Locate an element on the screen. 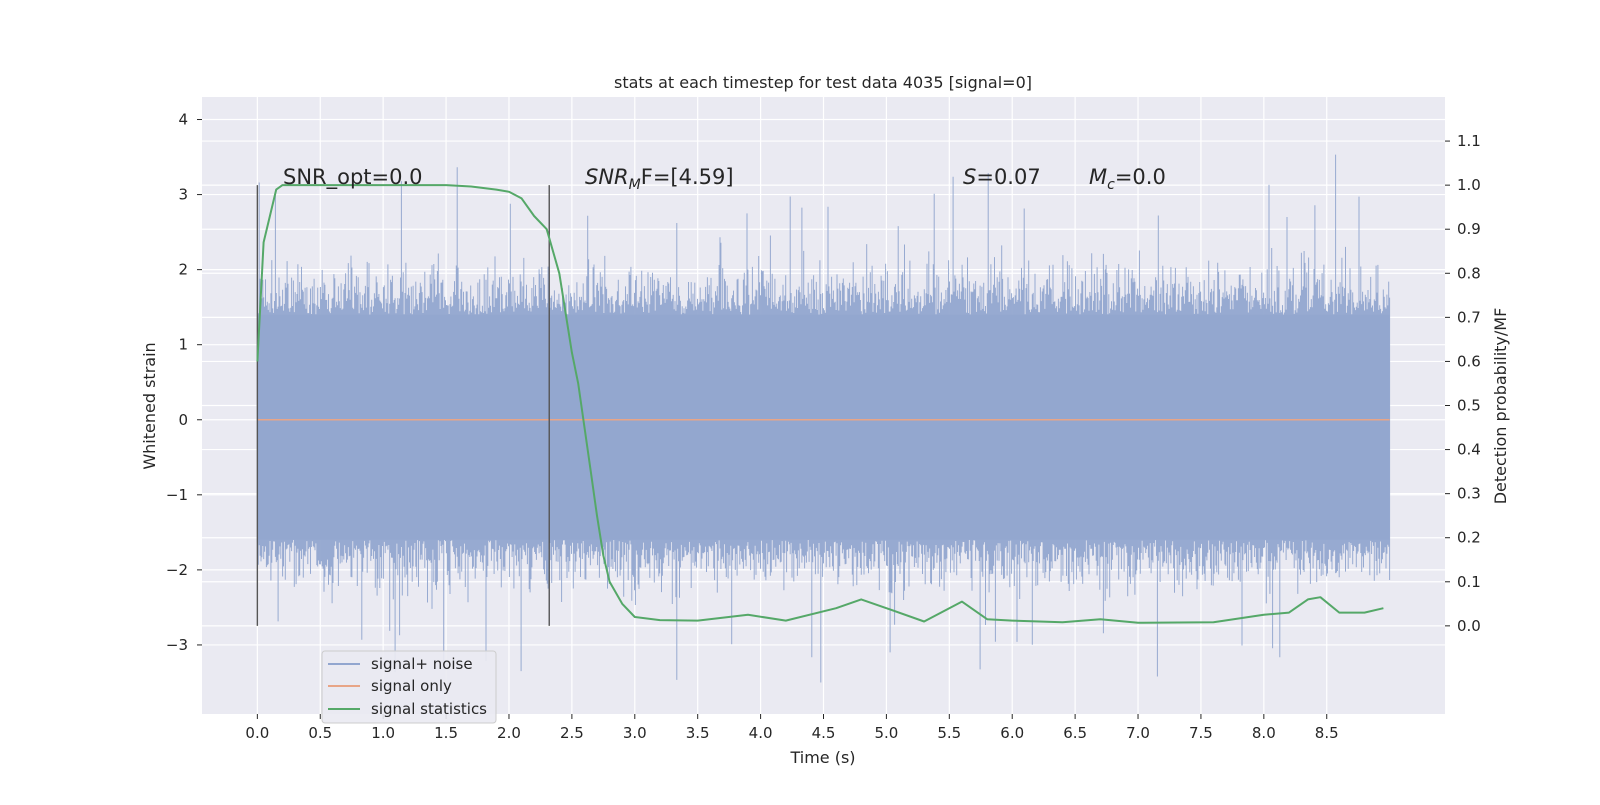 This screenshot has width=1600, height=805. annotation-mc-sub: c is located at coordinates (1111, 185).